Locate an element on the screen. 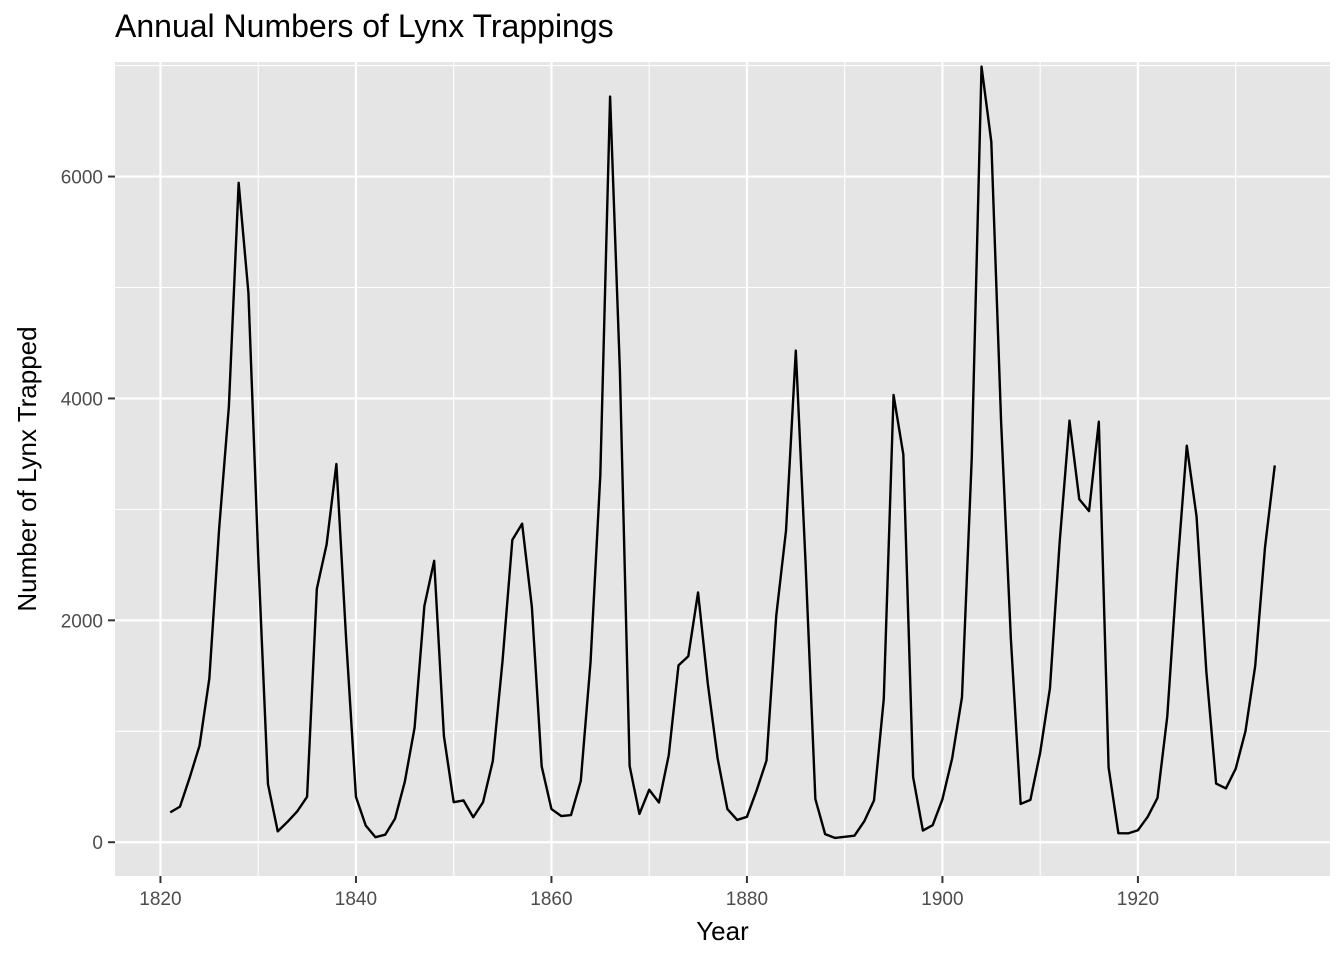  y-tick-label: 6000 is located at coordinates (82, 178).